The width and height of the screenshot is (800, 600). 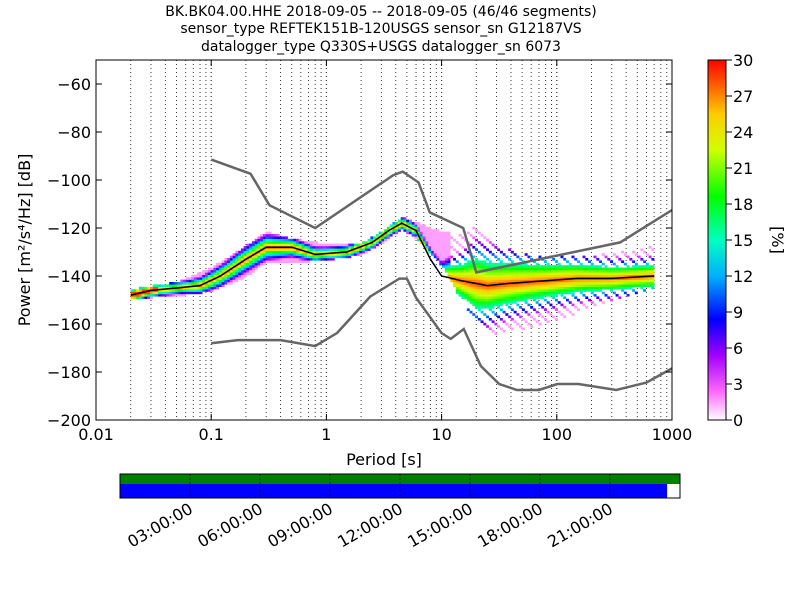 What do you see at coordinates (392, 276) in the screenshot?
I see `psd-histogram` at bounding box center [392, 276].